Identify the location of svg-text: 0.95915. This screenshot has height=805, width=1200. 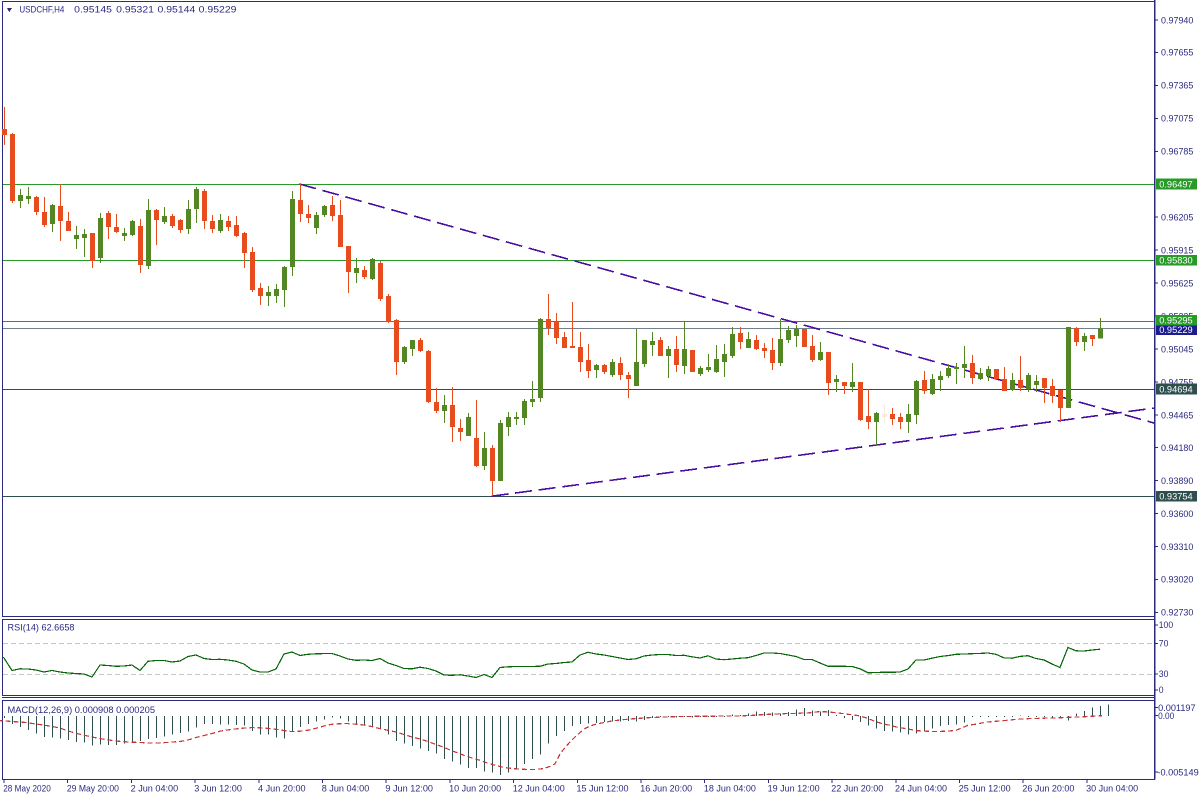
(1177, 251).